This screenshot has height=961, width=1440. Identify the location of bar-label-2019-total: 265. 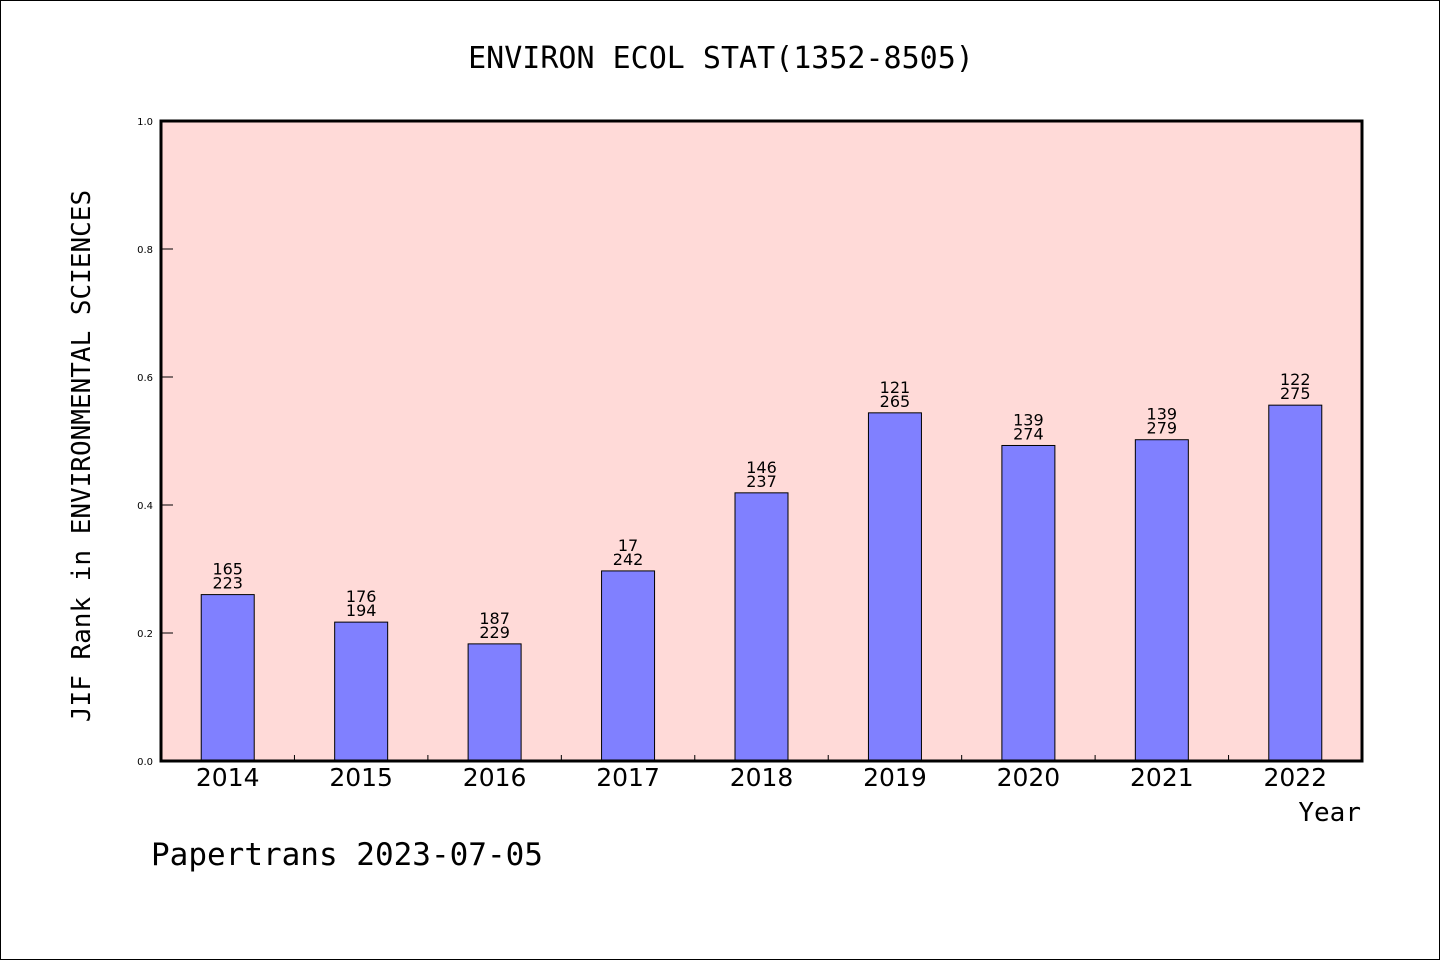
(895, 401).